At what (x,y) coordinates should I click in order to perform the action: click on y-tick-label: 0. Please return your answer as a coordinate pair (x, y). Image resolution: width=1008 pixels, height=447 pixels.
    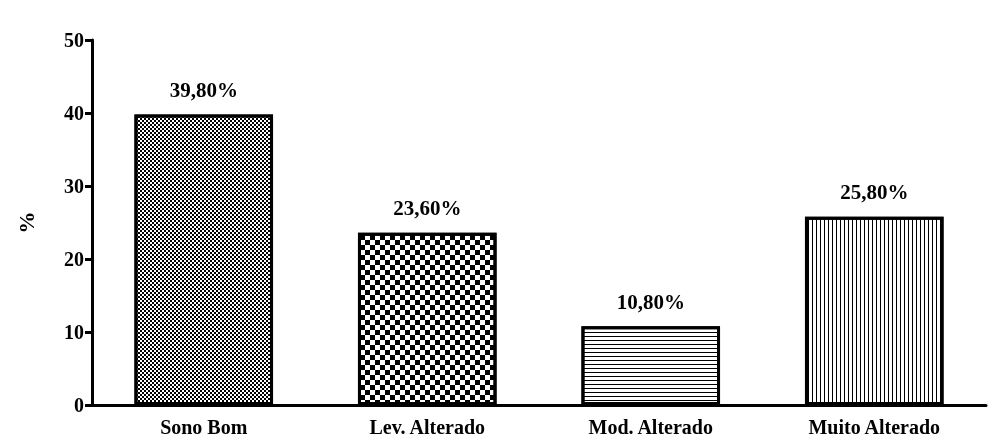
    Looking at the image, I should click on (79, 405).